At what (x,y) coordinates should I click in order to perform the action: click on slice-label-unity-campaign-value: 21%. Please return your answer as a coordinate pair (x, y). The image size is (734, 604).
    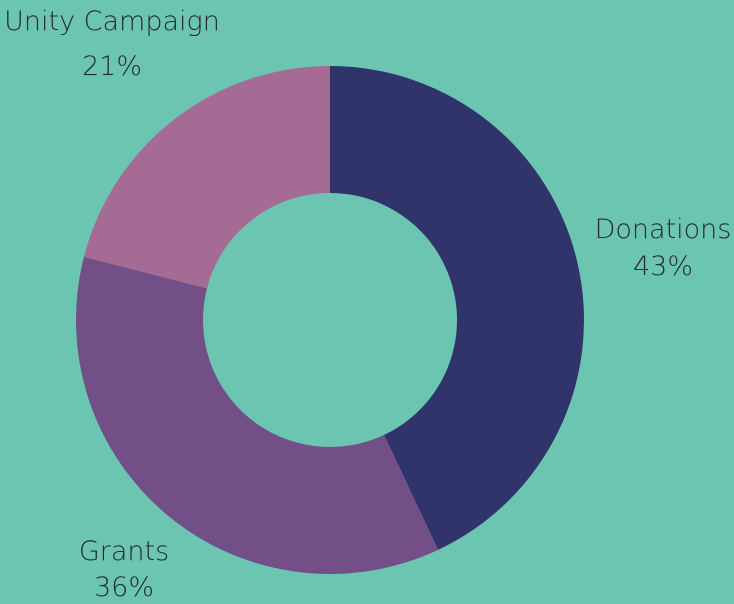
    Looking at the image, I should click on (112, 66).